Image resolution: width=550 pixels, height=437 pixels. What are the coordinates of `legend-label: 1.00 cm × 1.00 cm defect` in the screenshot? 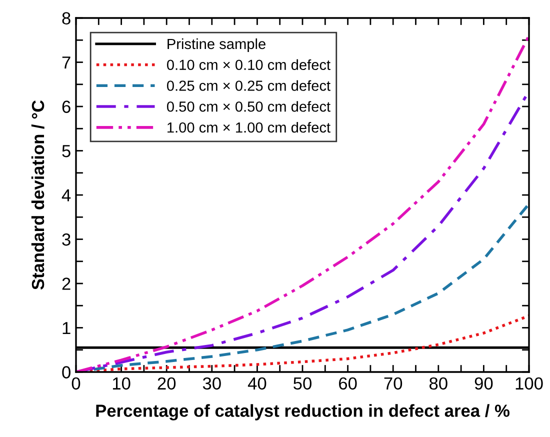 It's located at (249, 127).